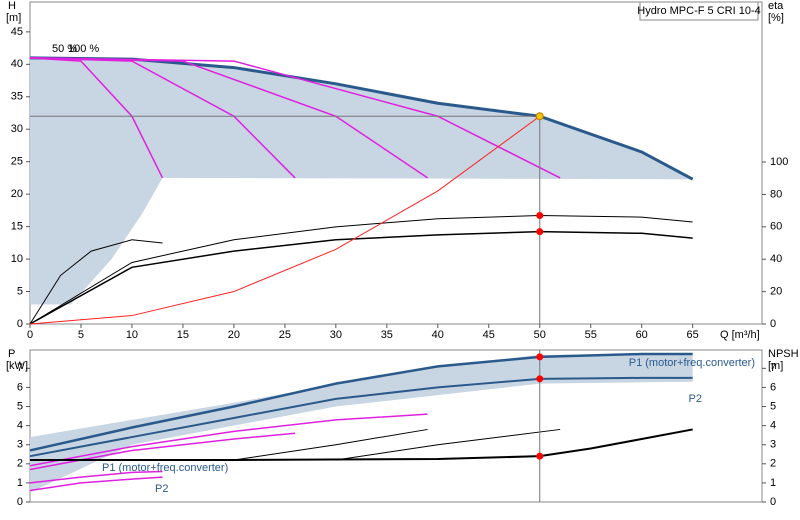 The width and height of the screenshot is (800, 520). What do you see at coordinates (183, 335) in the screenshot?
I see `x-tick-label: 15` at bounding box center [183, 335].